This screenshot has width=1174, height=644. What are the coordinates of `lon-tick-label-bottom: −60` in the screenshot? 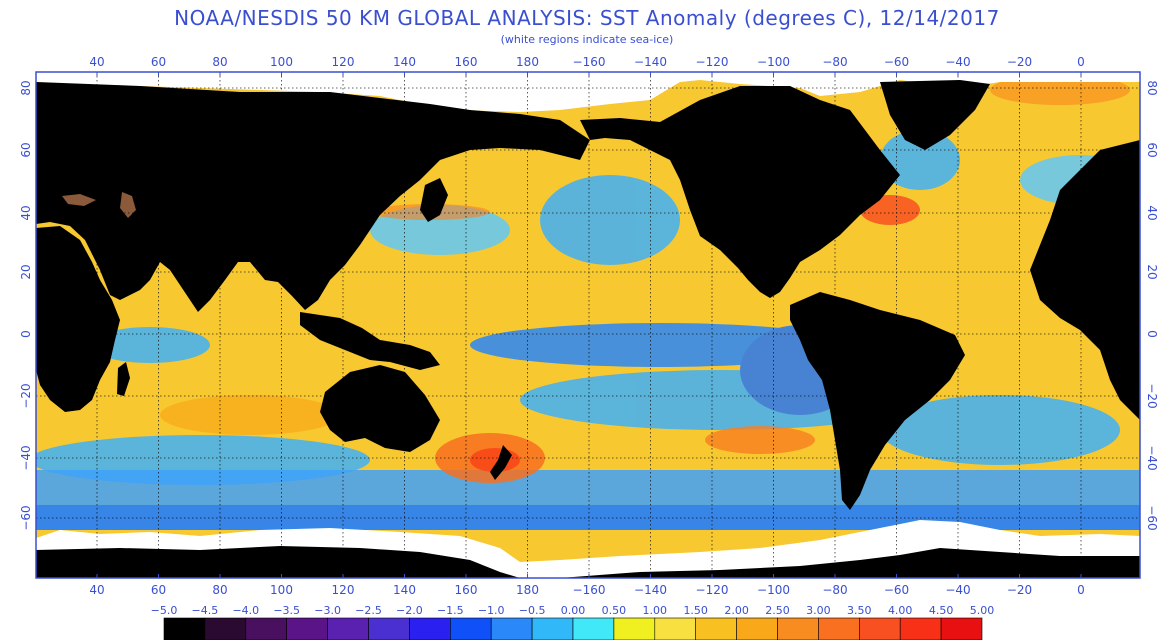 It's located at (896, 590).